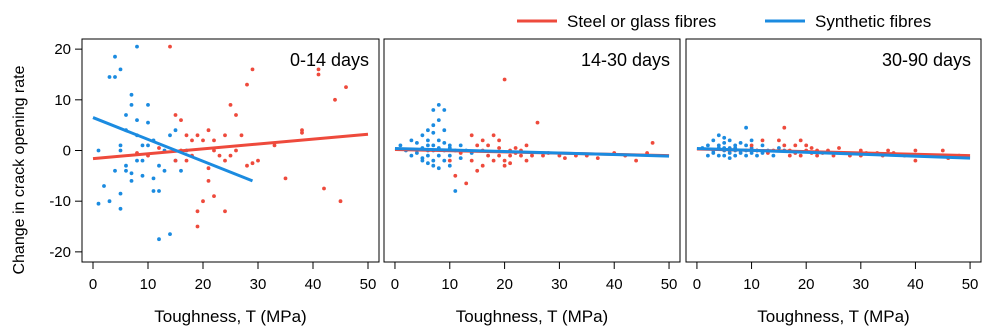 The width and height of the screenshot is (985, 331). I want to click on x-tick-label: 10, so click(449, 284).